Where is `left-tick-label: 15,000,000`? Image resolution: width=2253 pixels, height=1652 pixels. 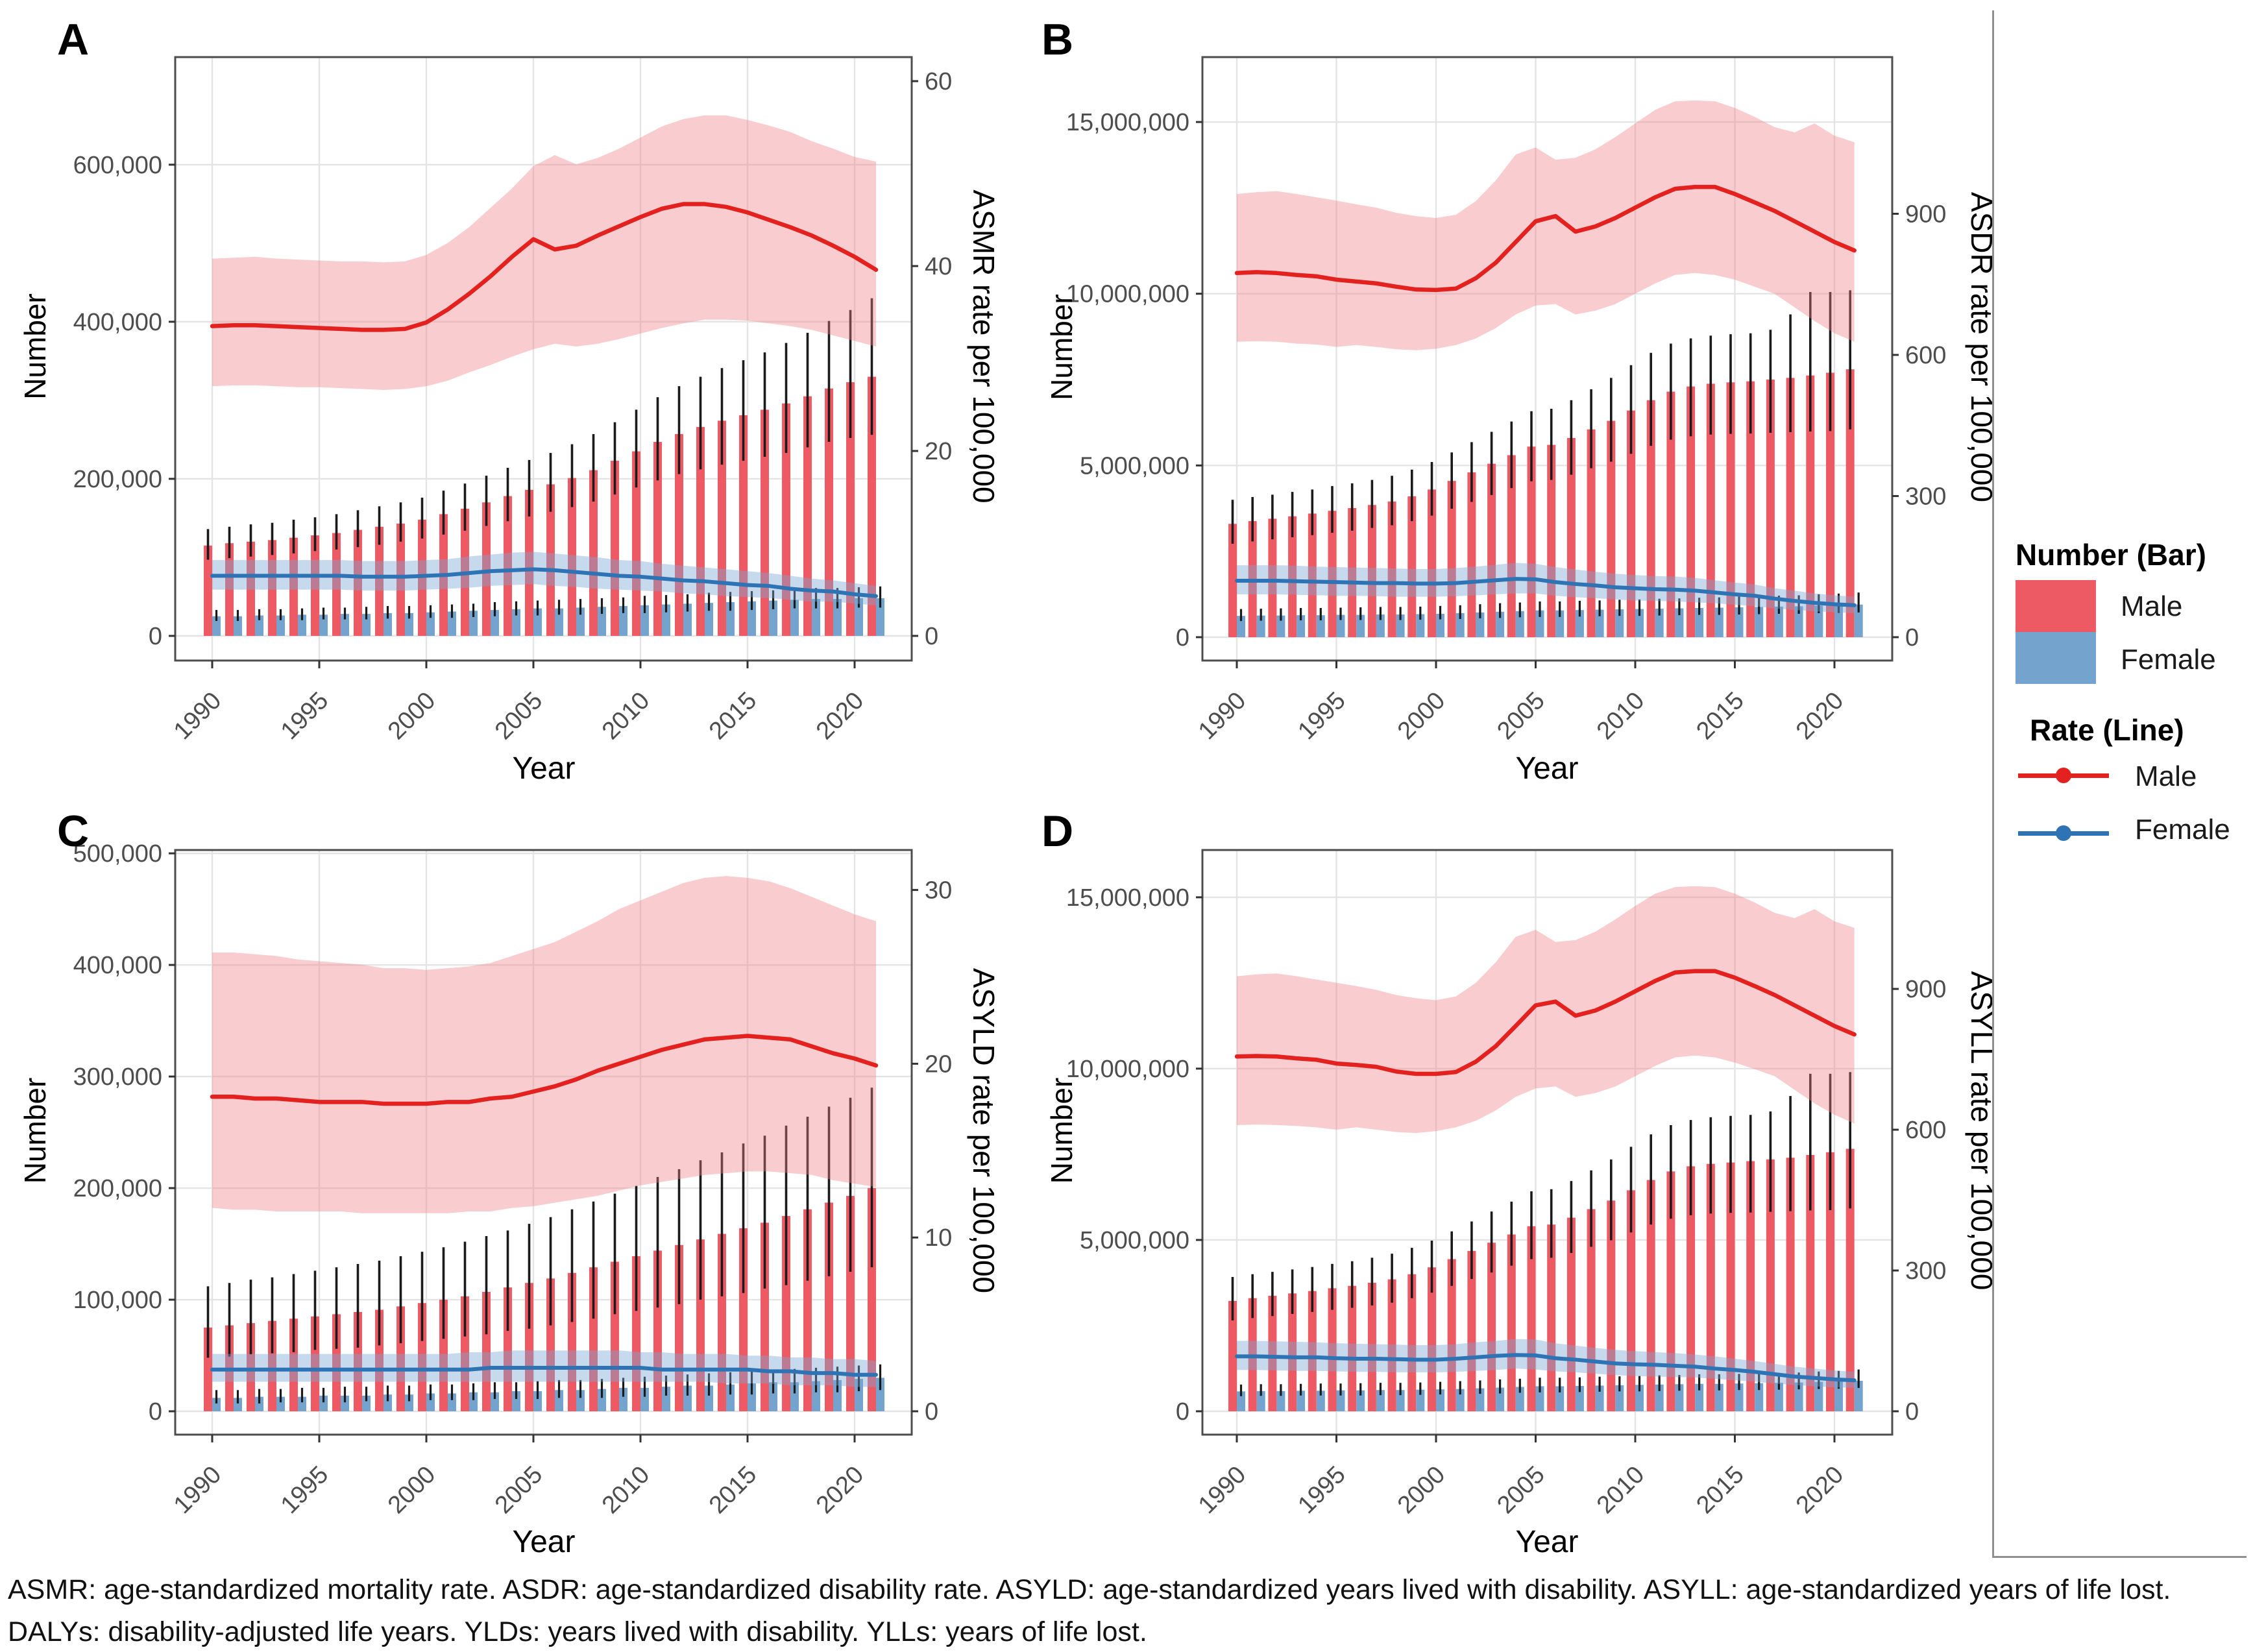
left-tick-label: 15,000,000 is located at coordinates (1127, 898).